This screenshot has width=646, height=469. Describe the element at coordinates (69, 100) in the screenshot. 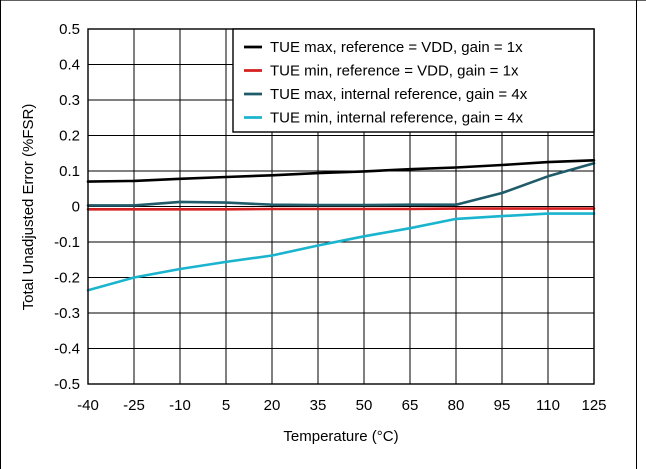

I see `y-tick-label: 0.3` at that location.